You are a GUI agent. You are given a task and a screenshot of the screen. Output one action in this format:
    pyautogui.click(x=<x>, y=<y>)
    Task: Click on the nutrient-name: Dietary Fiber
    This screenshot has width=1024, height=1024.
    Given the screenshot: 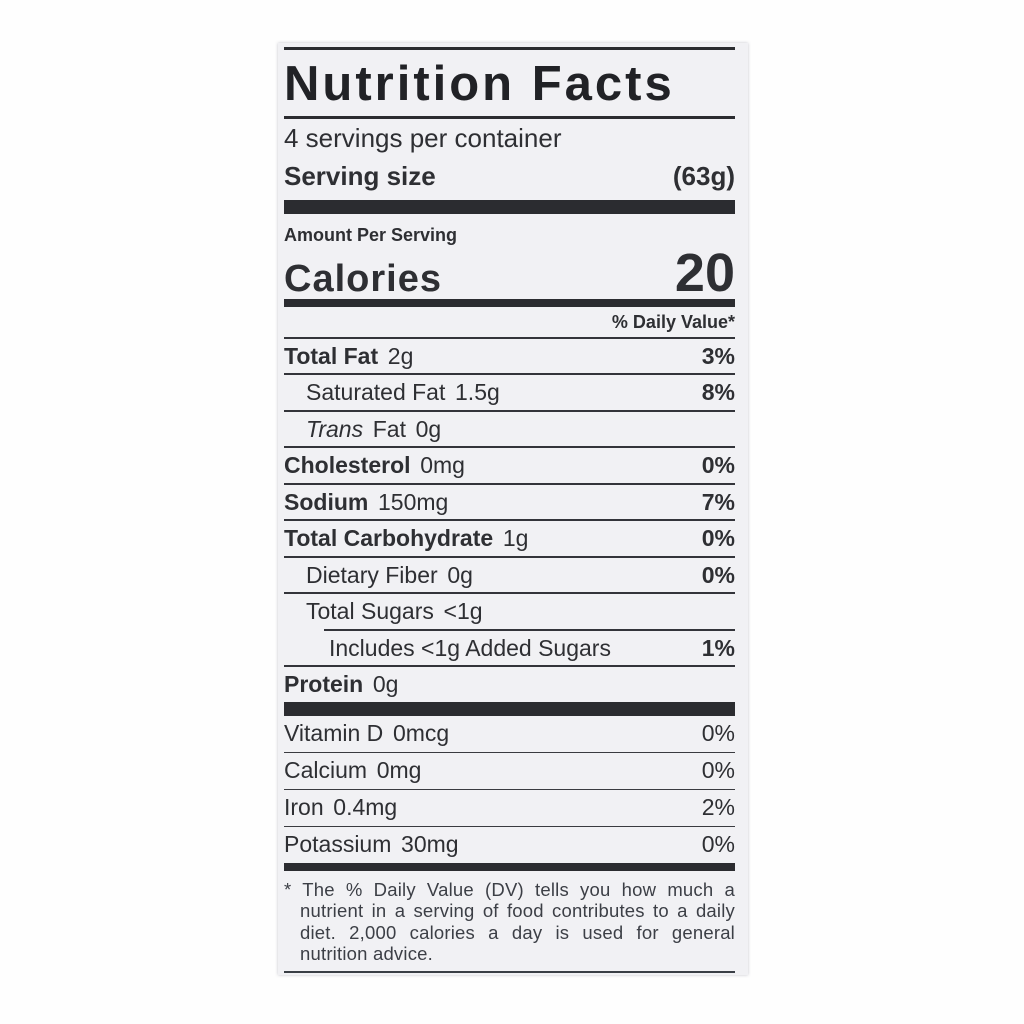 What is the action you would take?
    pyautogui.click(x=372, y=574)
    